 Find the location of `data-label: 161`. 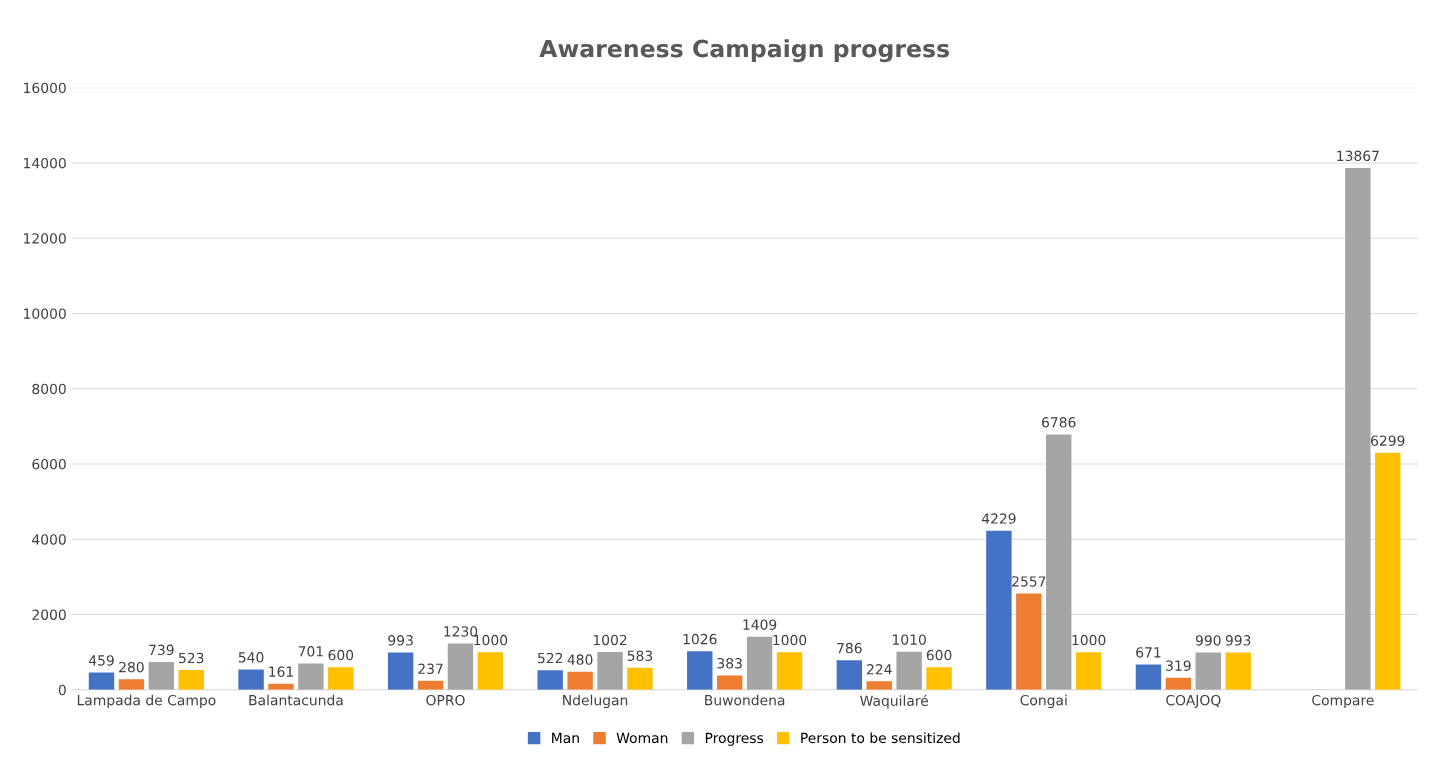

data-label: 161 is located at coordinates (281, 671).